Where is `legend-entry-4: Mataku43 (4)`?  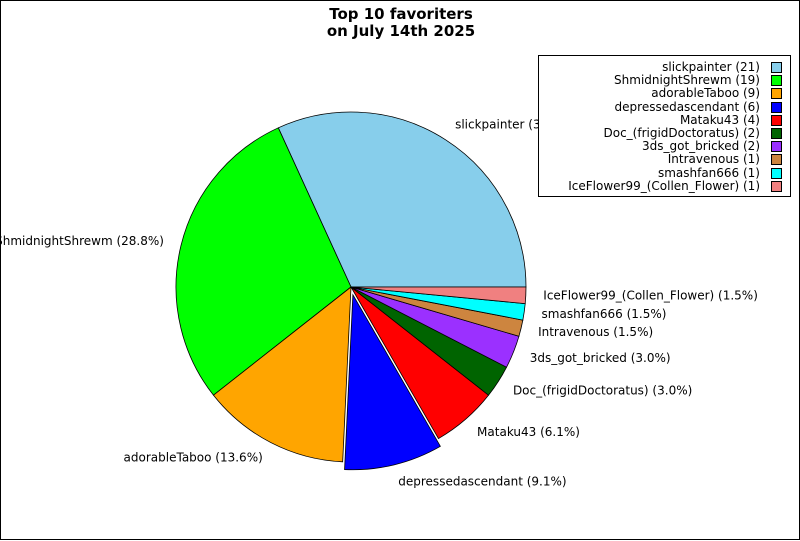
legend-entry-4: Mataku43 (4) is located at coordinates (664, 119).